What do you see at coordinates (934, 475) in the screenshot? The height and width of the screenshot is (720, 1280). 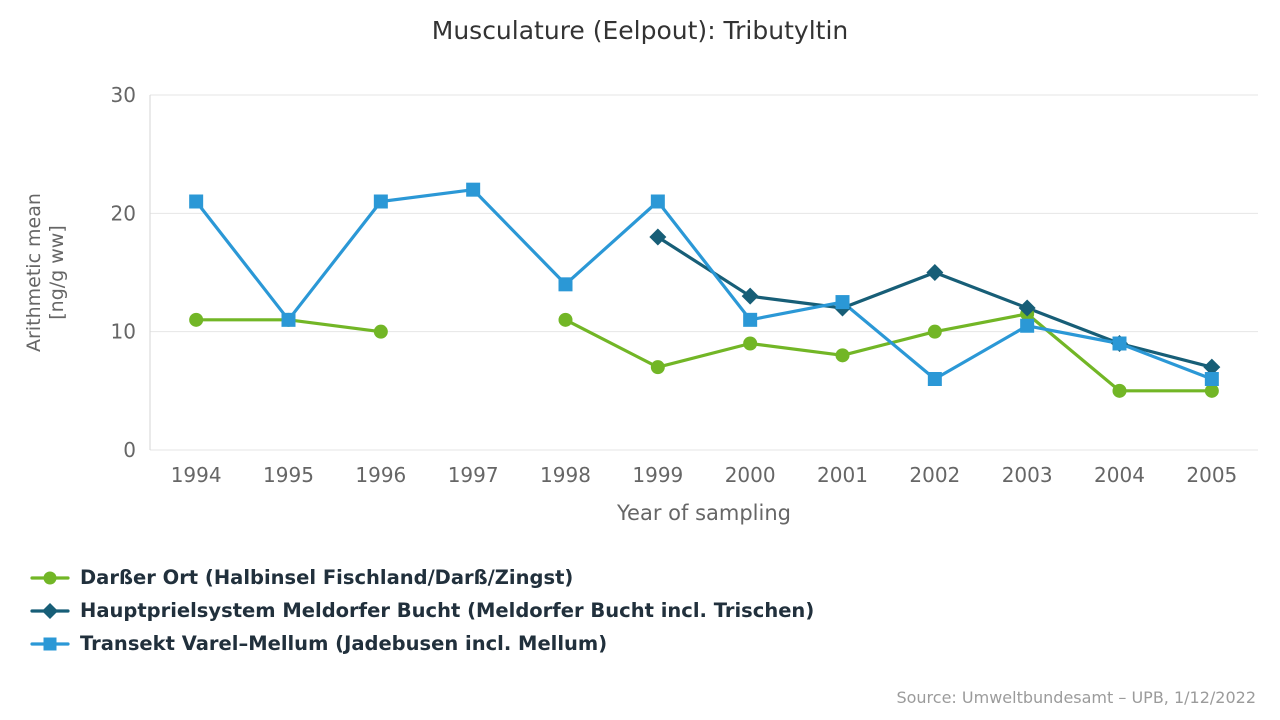 I see `x-tick-label: 2002` at bounding box center [934, 475].